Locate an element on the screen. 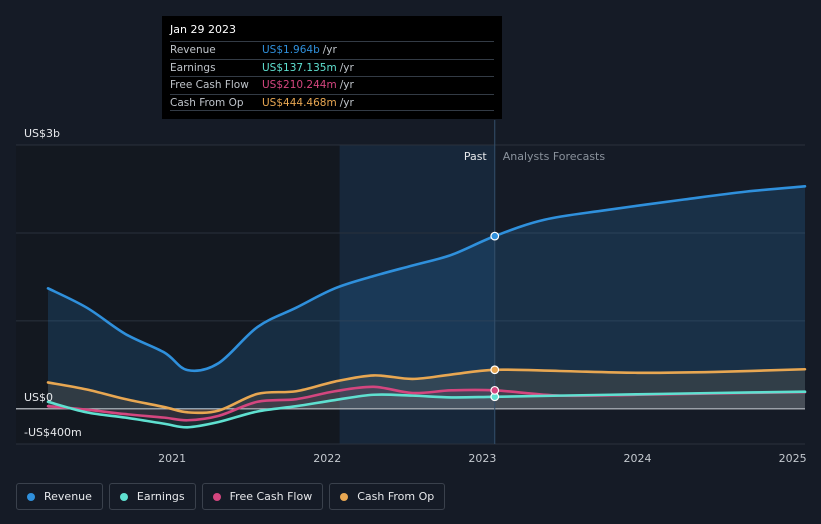 The width and height of the screenshot is (821, 524). earnings-line is located at coordinates (426, 409).